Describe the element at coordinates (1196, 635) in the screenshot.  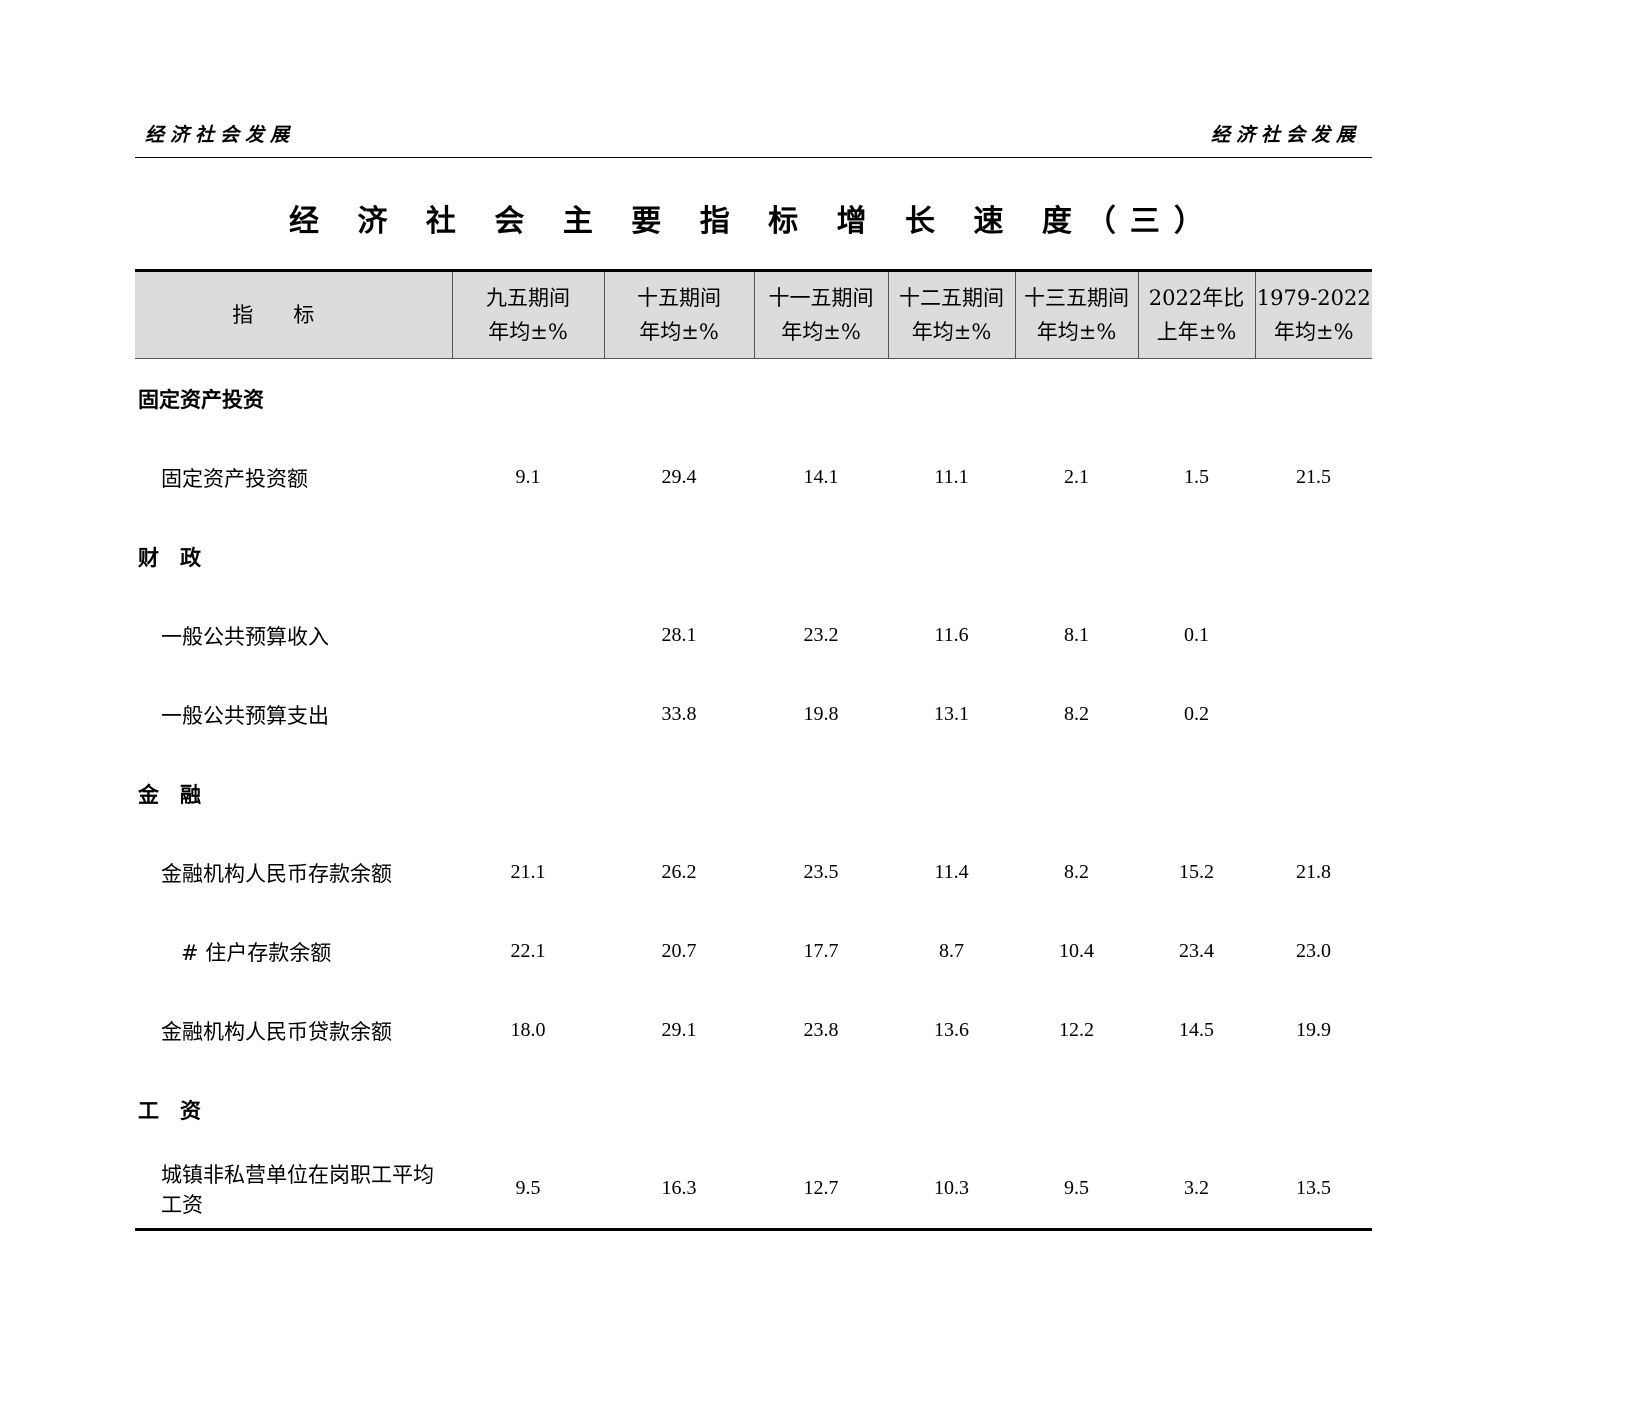
I see `value-cell: 0.1` at that location.